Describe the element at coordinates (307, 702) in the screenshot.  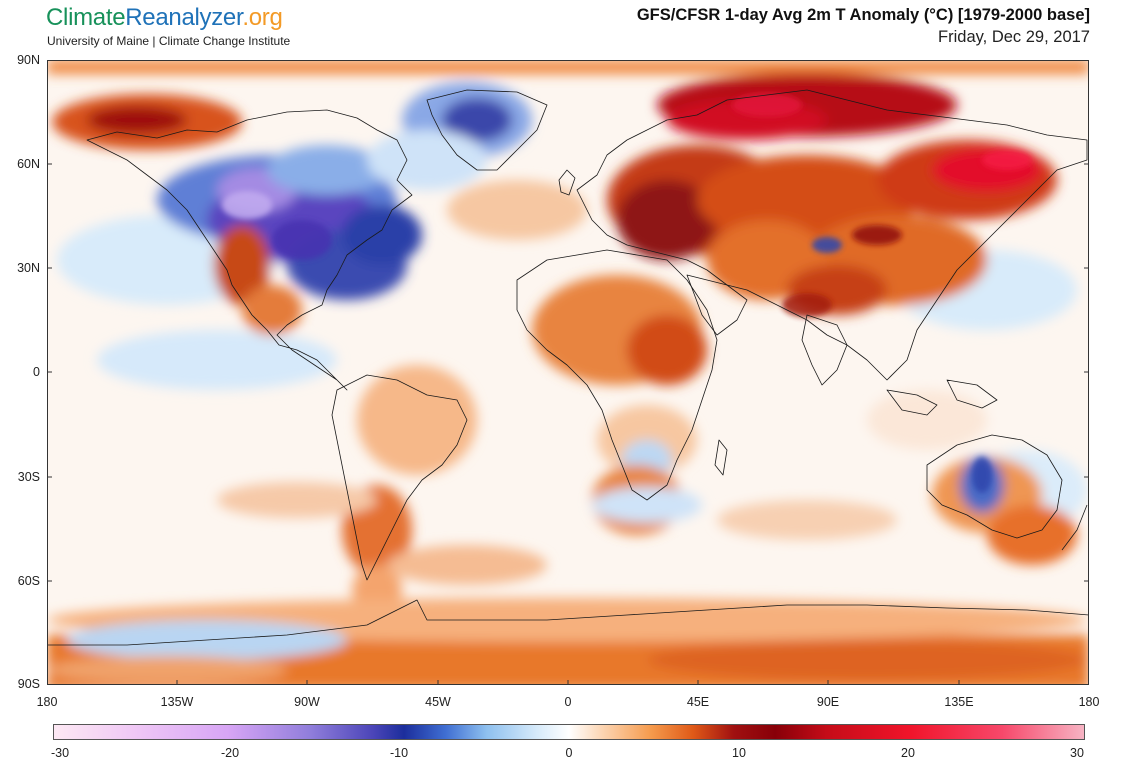
I see `lon-label-90w: 90W` at that location.